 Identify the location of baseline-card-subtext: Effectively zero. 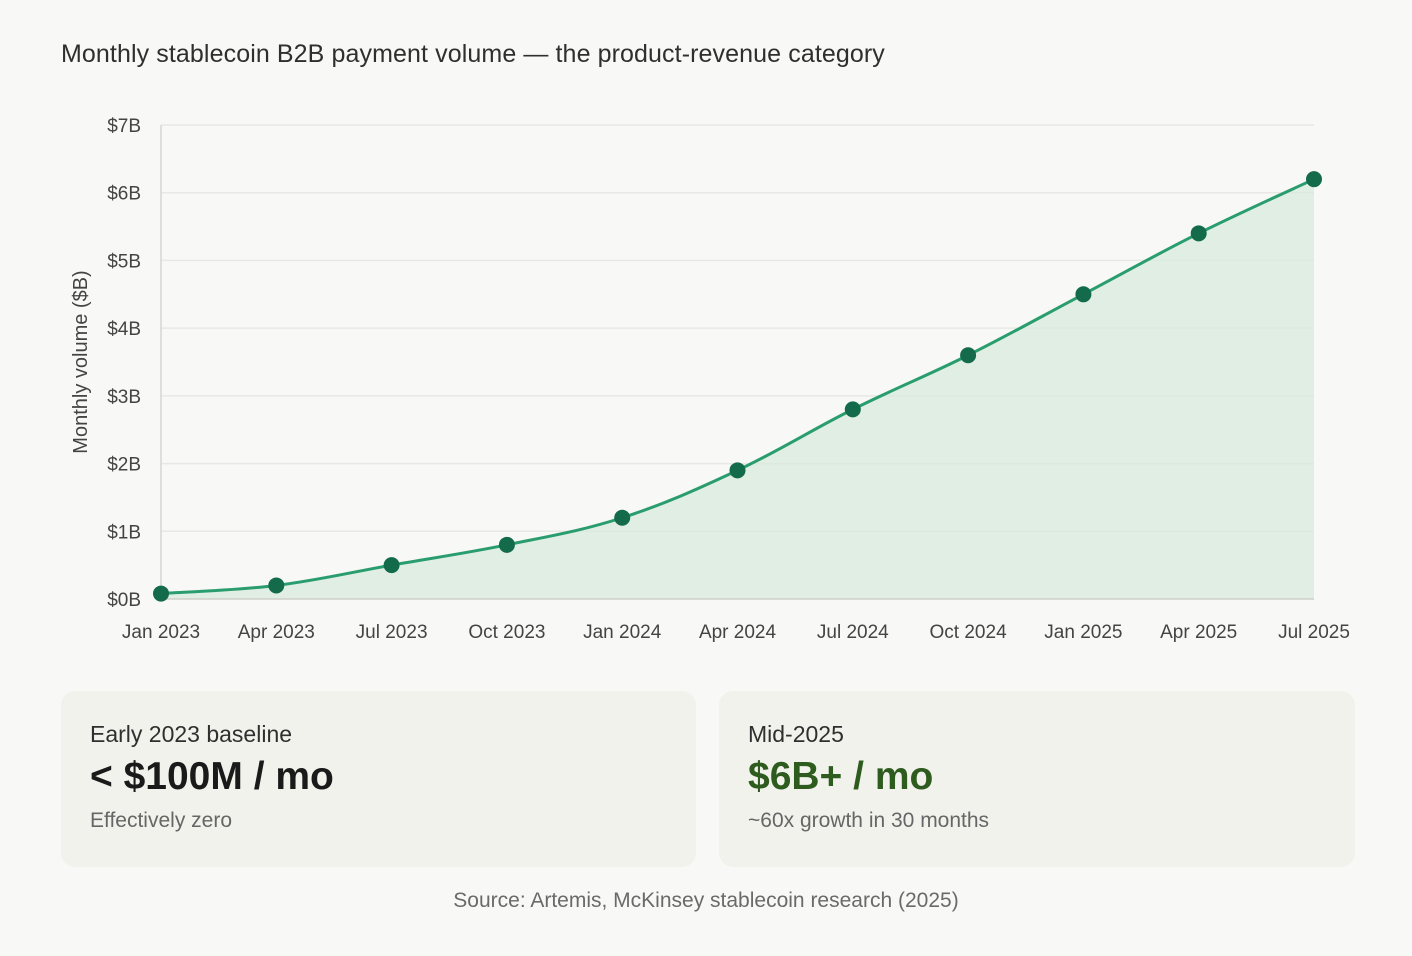
(161, 820).